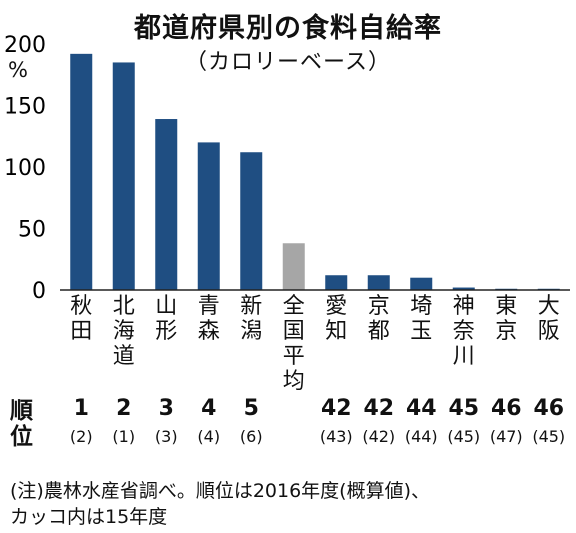 This screenshot has width=576, height=533. I want to click on chart-title: 都道府県別の食料自給率, so click(288, 28).